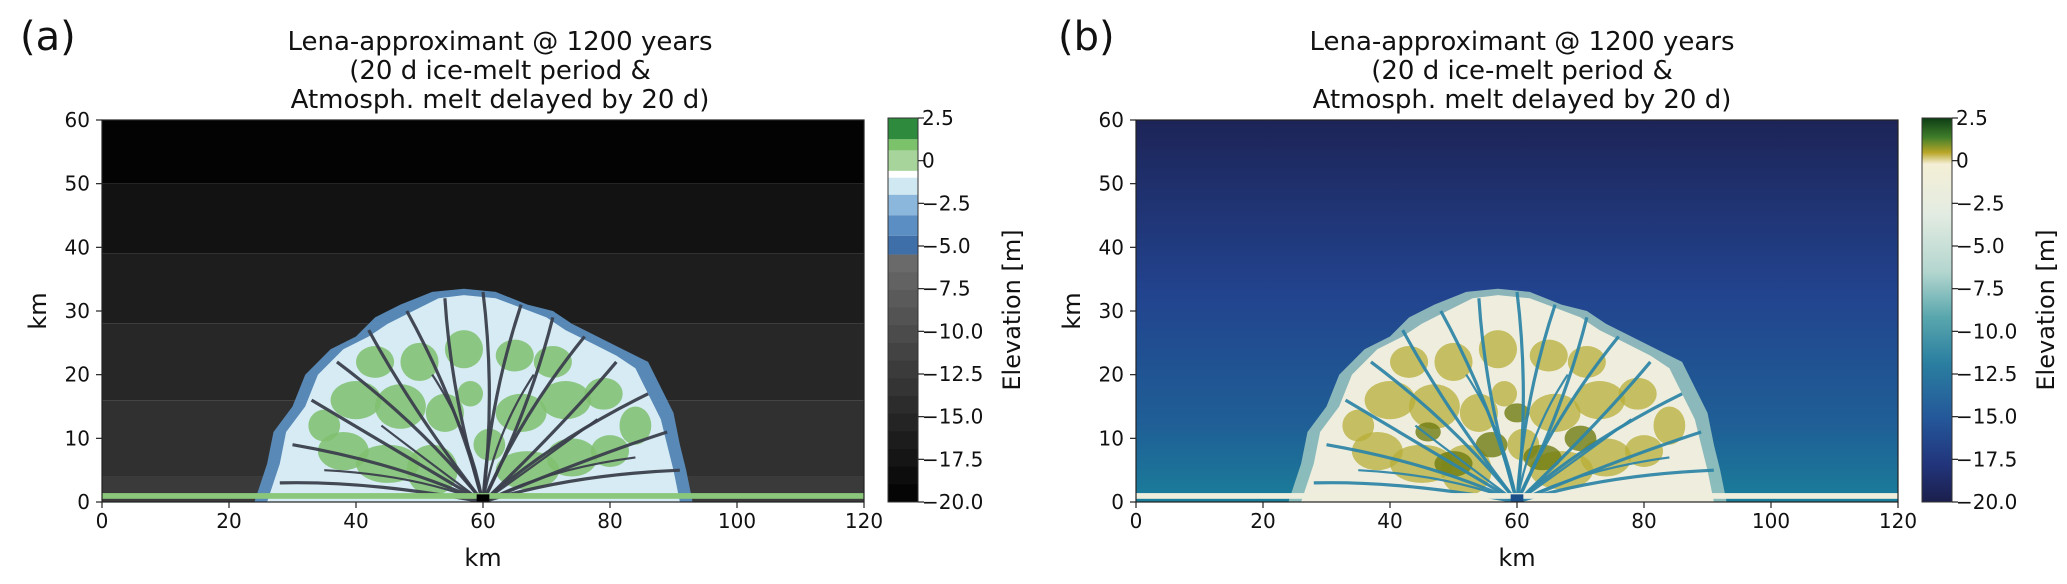  Describe the element at coordinates (1111, 247) in the screenshot. I see `y-tick-label: 40` at that location.